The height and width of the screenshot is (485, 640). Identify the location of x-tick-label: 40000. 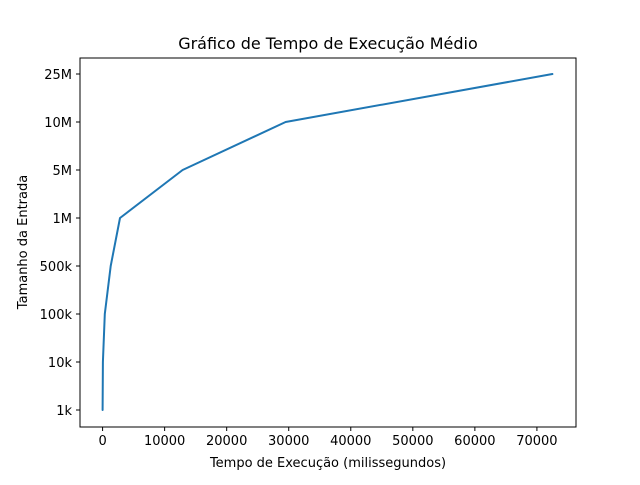
(350, 441).